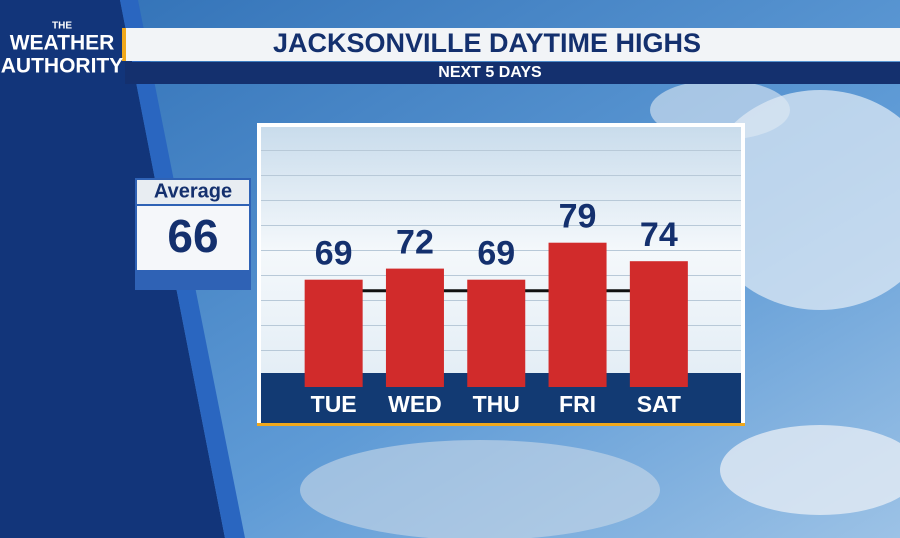  What do you see at coordinates (415, 404) in the screenshot?
I see `x-tick-label: WED` at bounding box center [415, 404].